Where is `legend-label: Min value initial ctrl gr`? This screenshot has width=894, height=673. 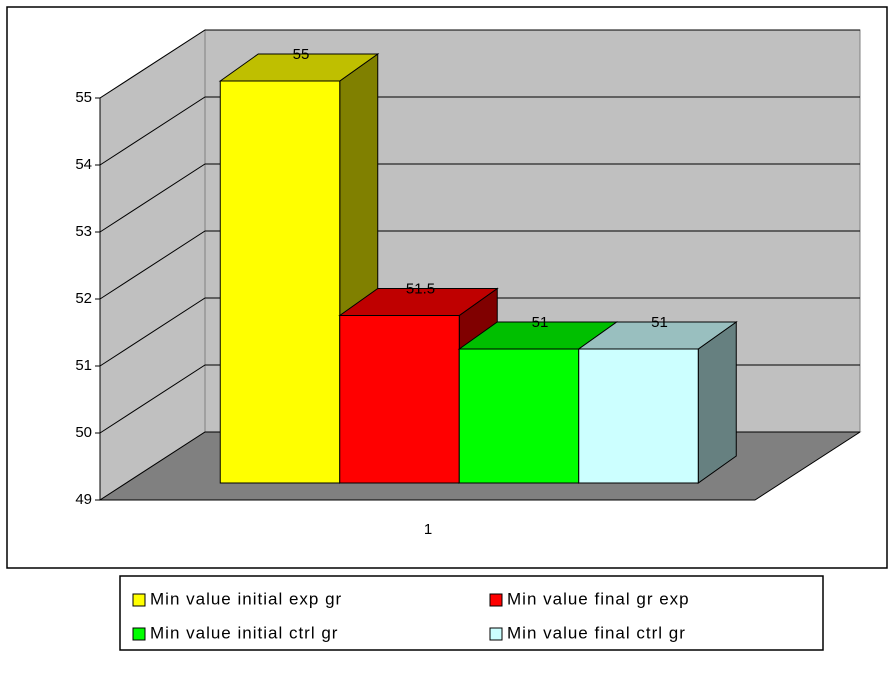 legend-label: Min value initial ctrl gr is located at coordinates (244, 632).